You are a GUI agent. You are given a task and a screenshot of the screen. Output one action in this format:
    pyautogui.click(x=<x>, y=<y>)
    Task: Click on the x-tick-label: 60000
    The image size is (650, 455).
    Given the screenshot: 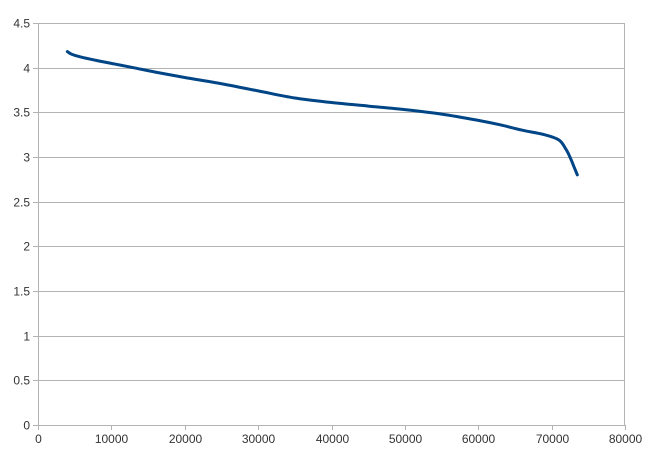 What is the action you would take?
    pyautogui.click(x=479, y=439)
    